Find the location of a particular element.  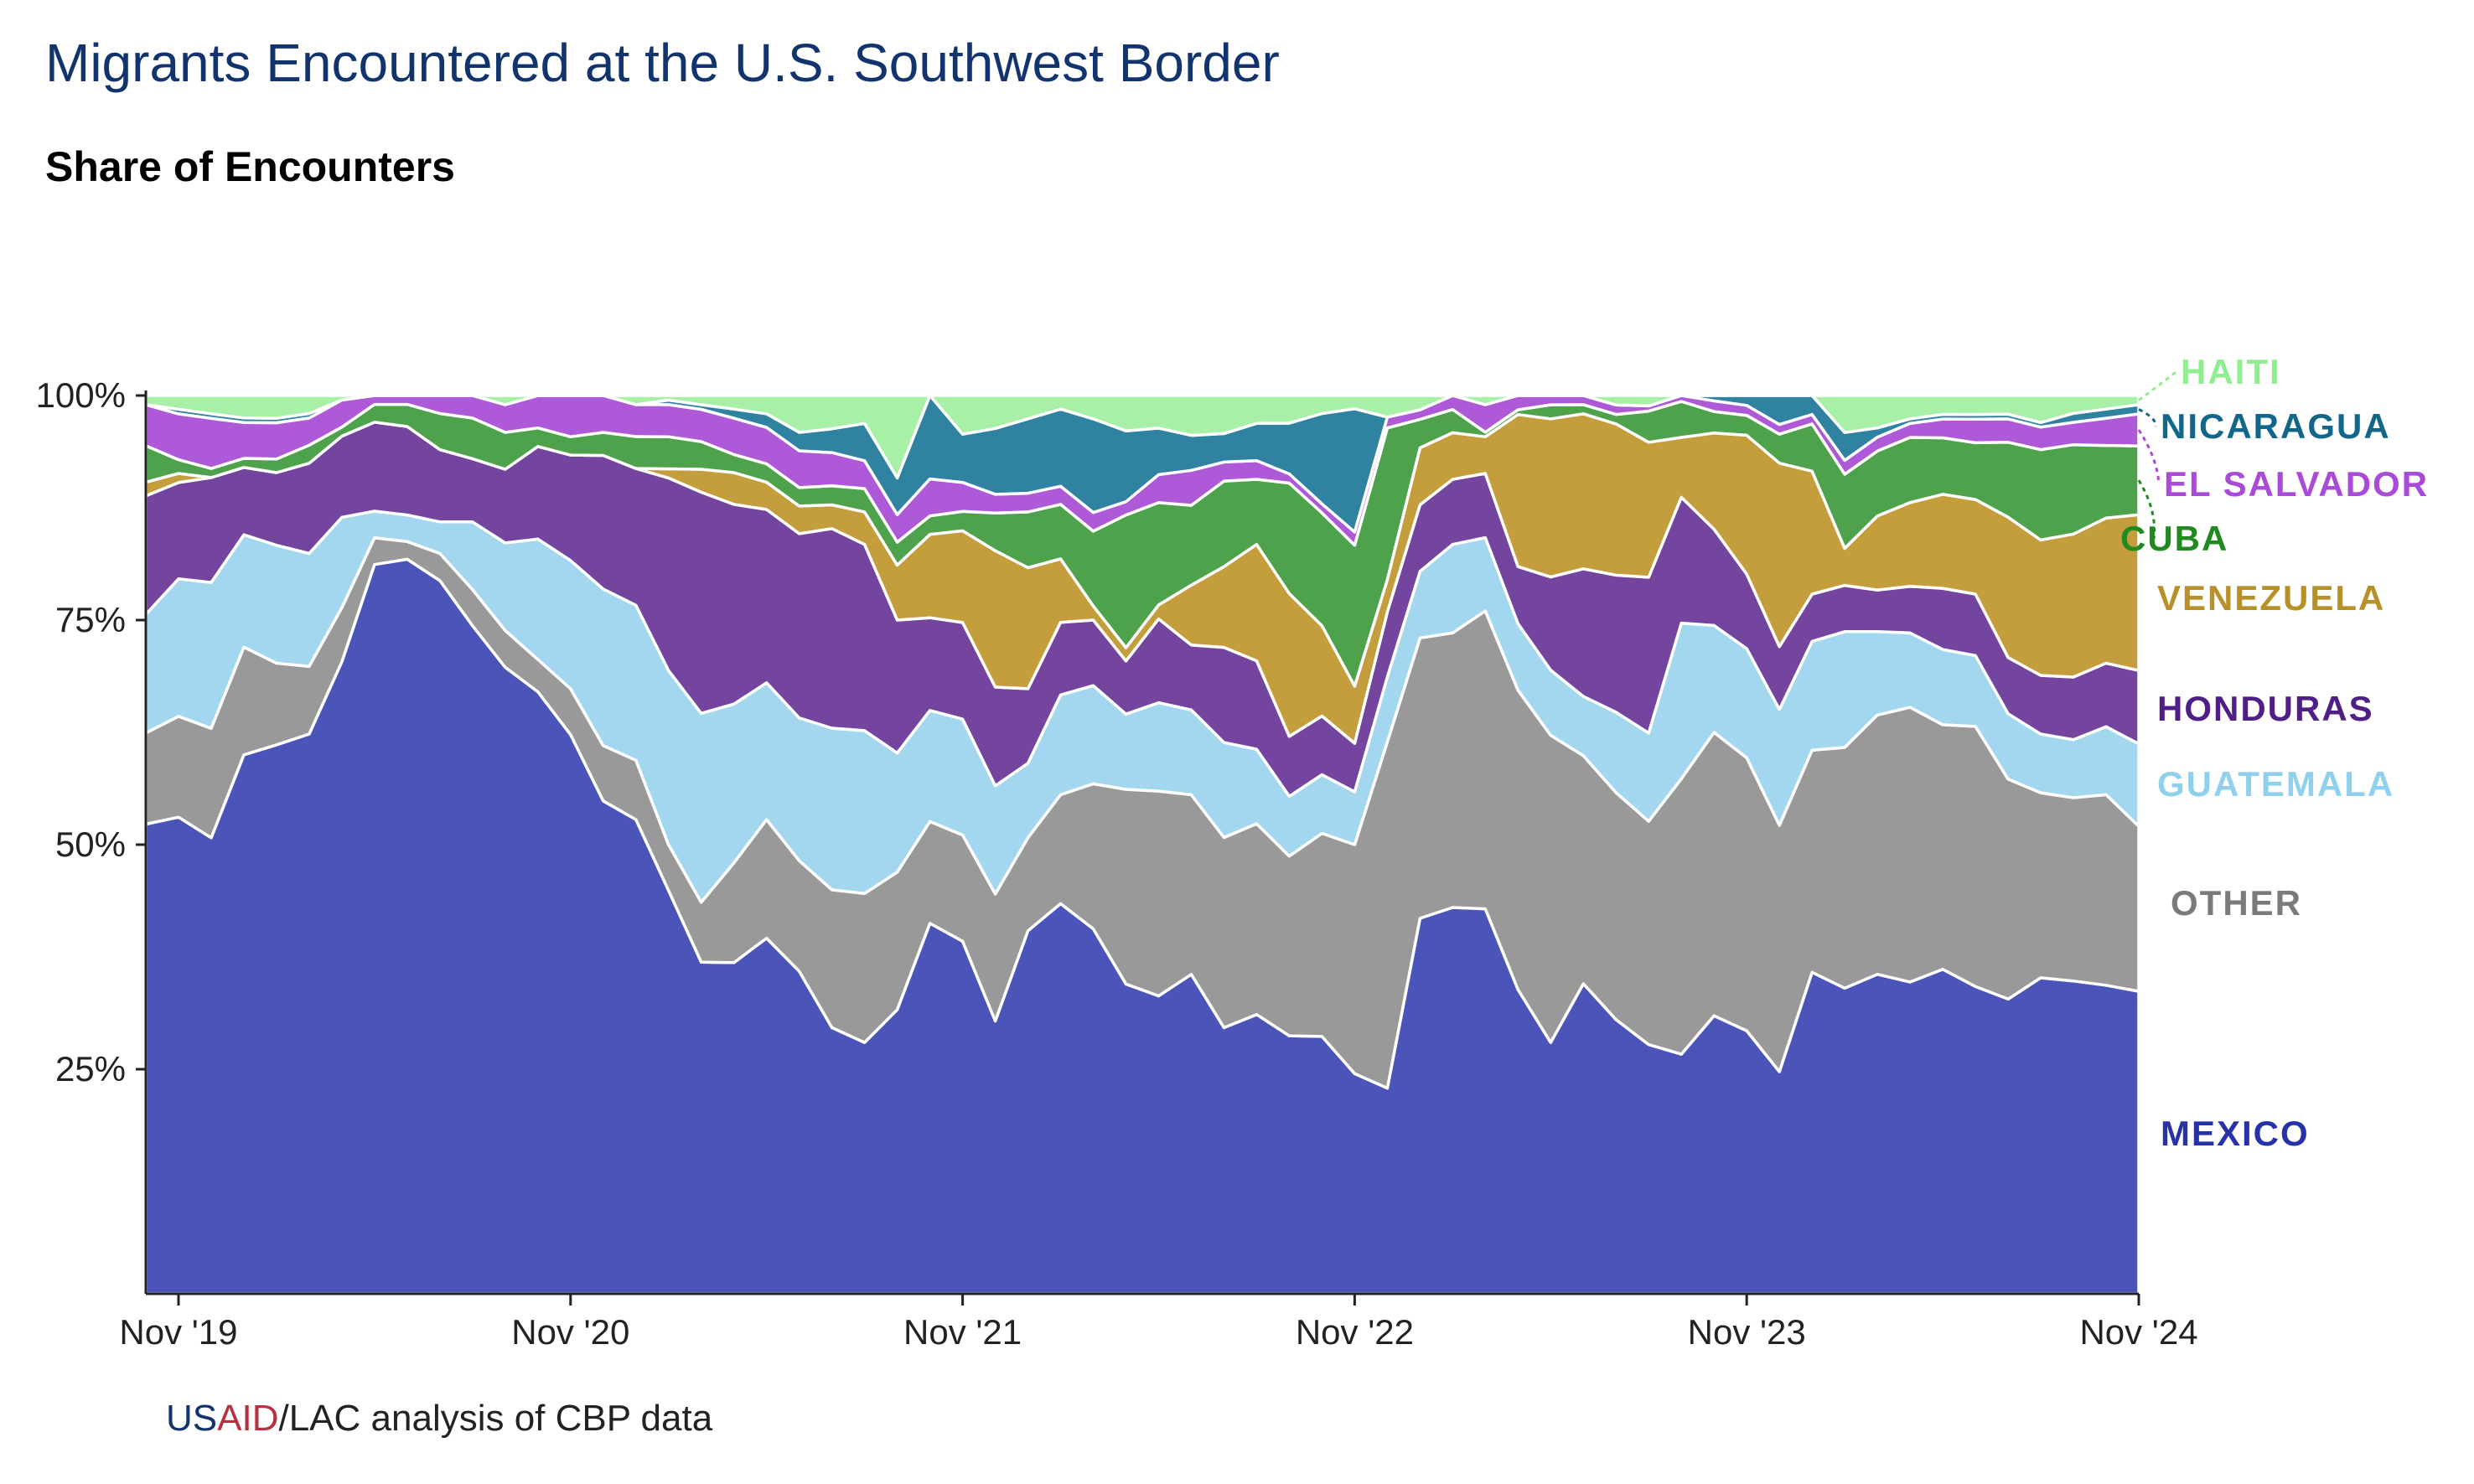

series-label-nicaragua: NICARAGUA is located at coordinates (2276, 426).